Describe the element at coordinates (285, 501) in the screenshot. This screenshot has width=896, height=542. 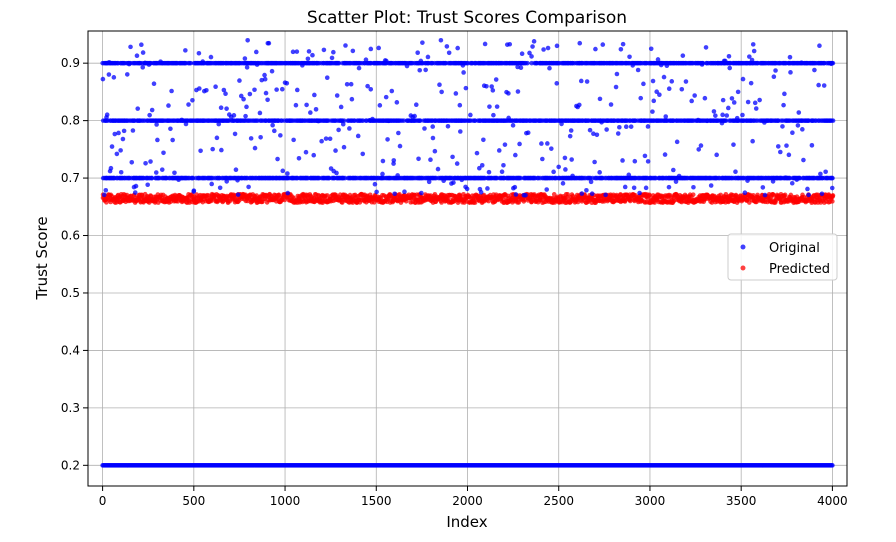
I see `x-tick-label: 1000` at that location.